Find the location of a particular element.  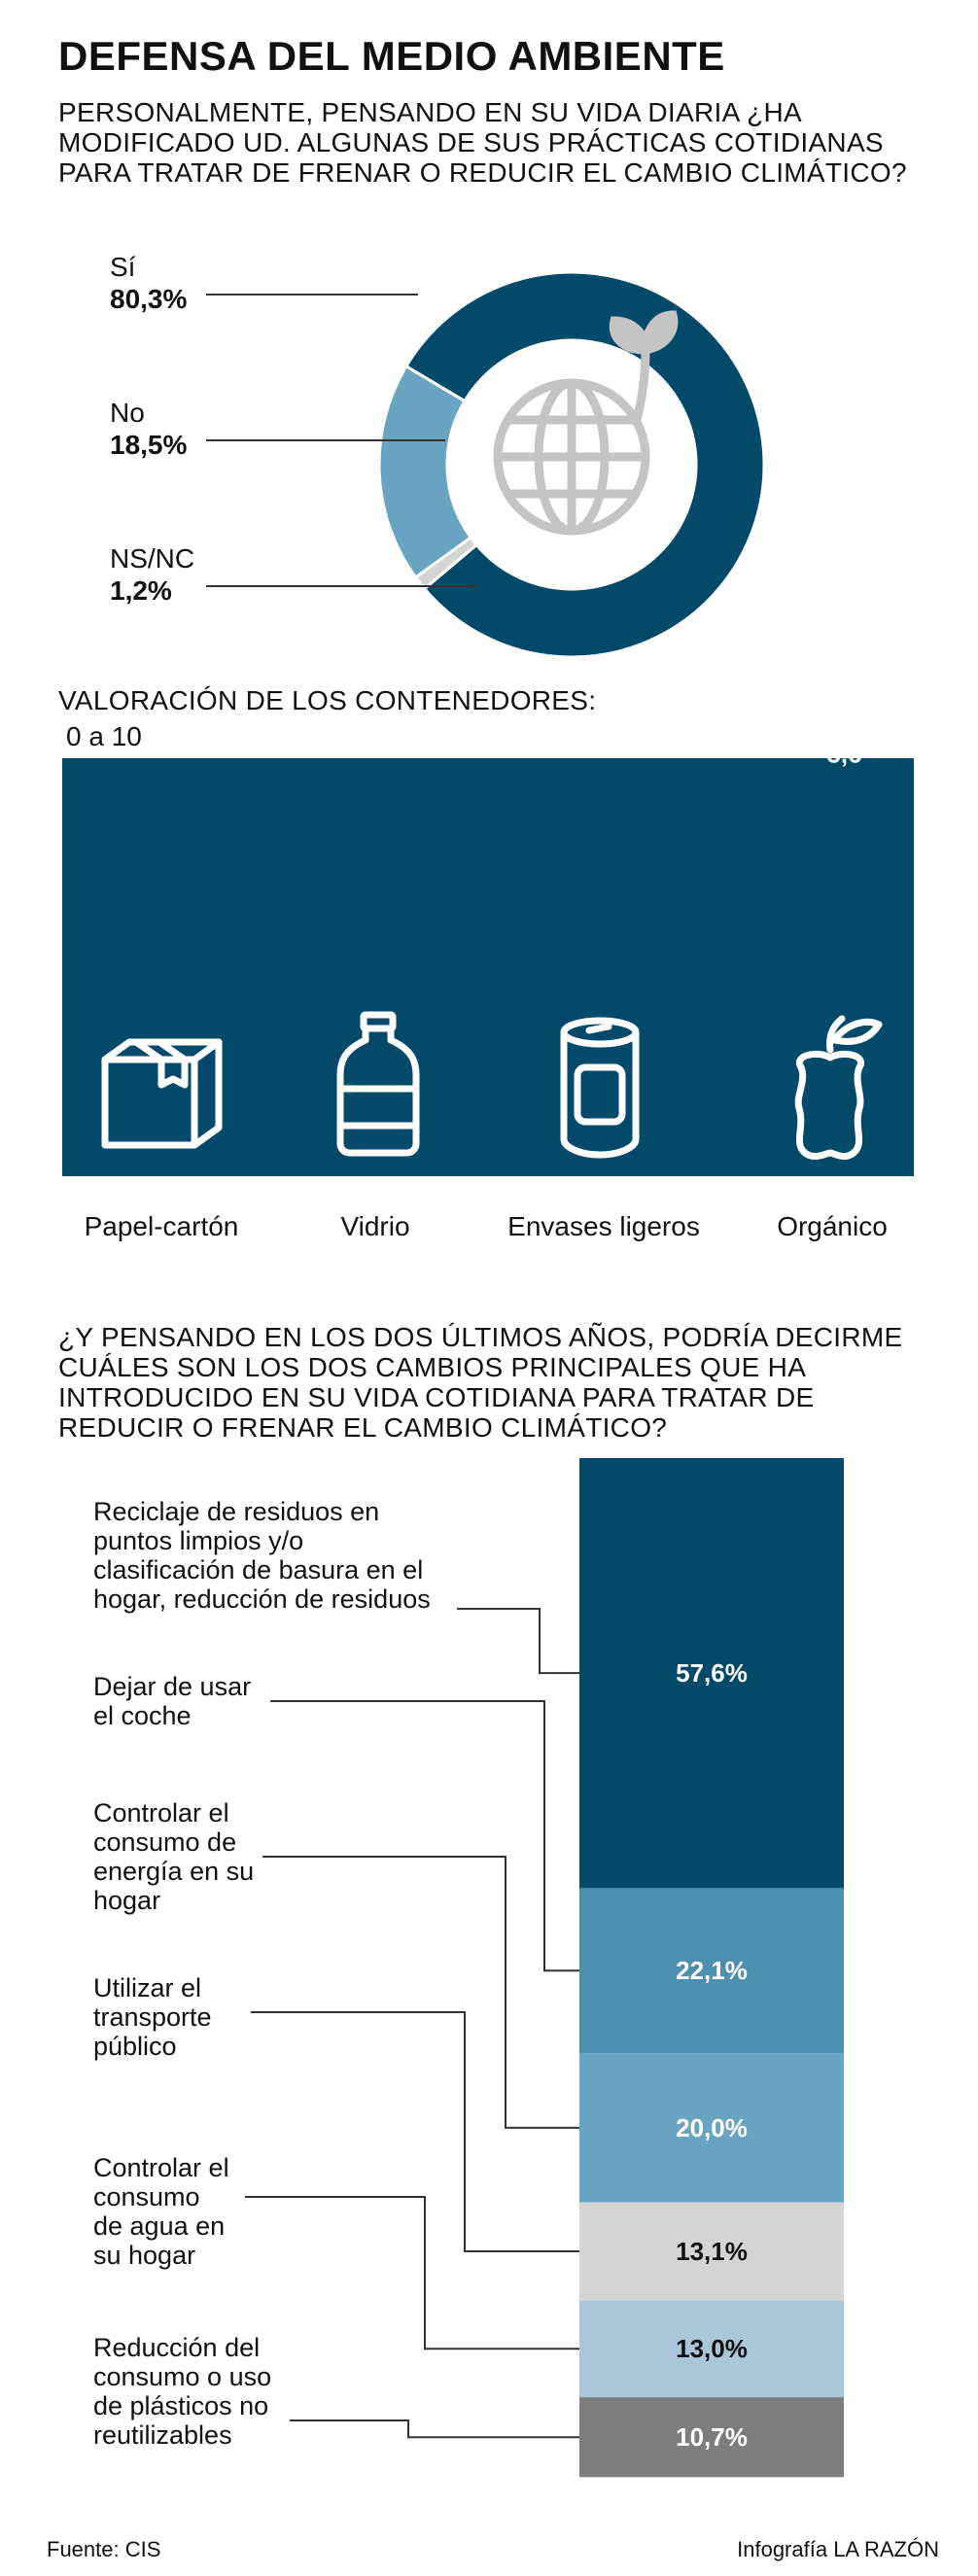

donut-value: 1,2% is located at coordinates (141, 590).